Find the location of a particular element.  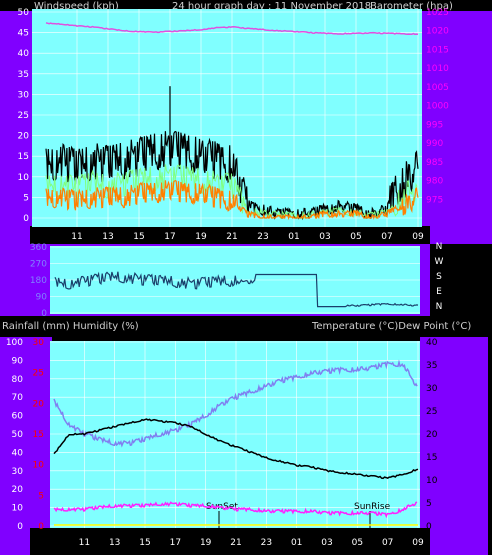

rain-humidity-label: Rainfall (mm) Humidity (%) is located at coordinates (70, 326).